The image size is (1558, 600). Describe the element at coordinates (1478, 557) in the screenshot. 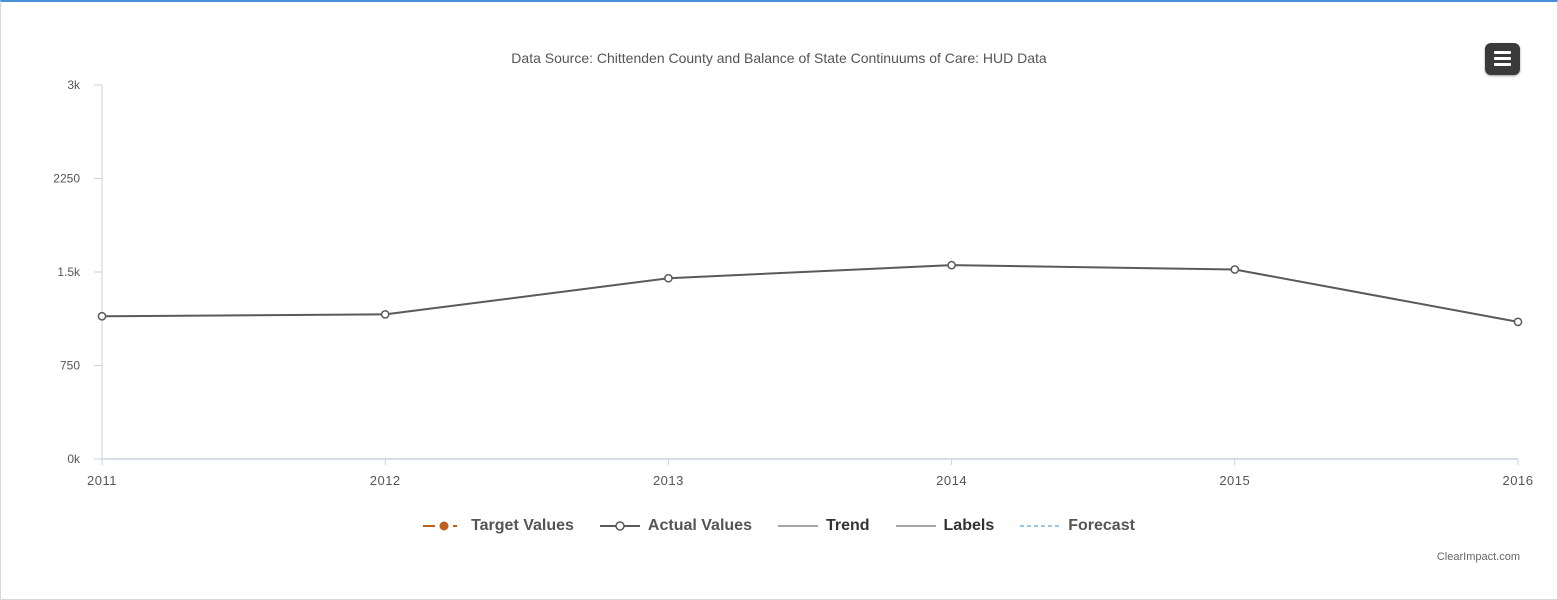

I see `credit-link: ClearImpact.com` at that location.